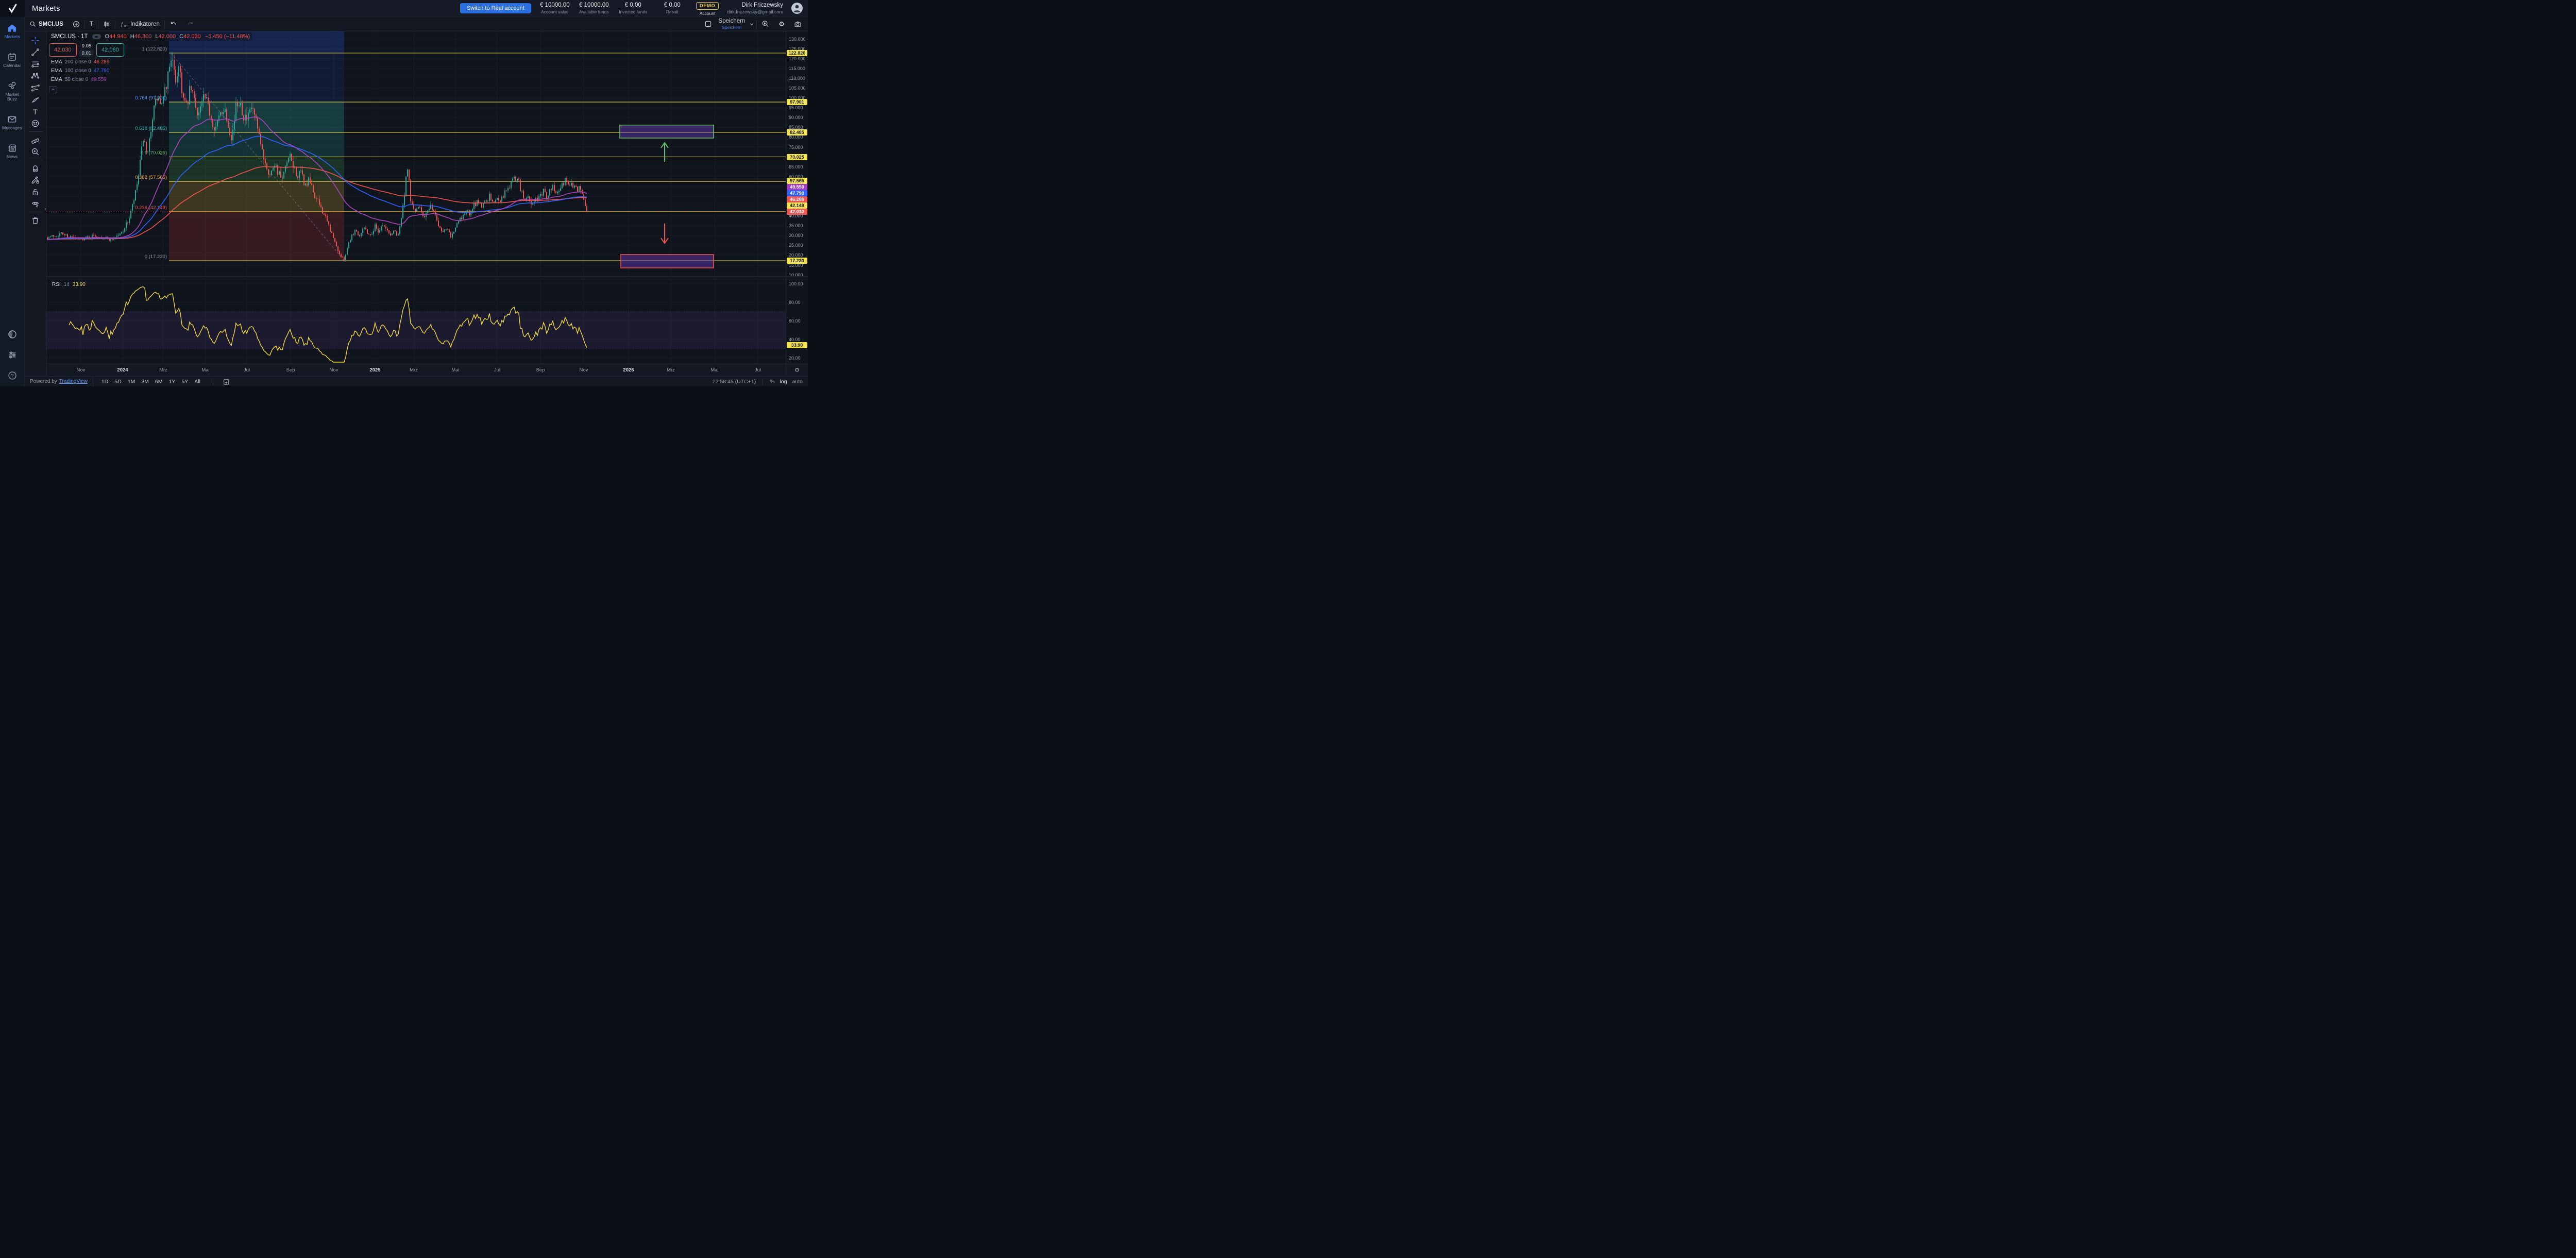  Describe the element at coordinates (797, 345) in the screenshot. I see `rsi-value-chip: 33.90` at that location.